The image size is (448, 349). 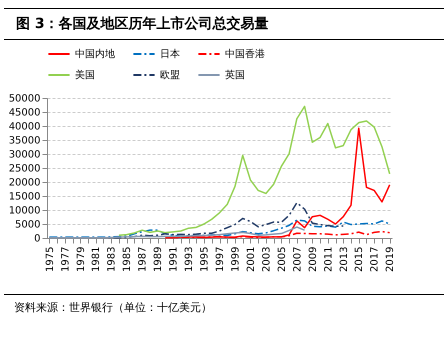 What do you see at coordinates (220, 259) in the screenshot?
I see `x-tick-label: 1997` at bounding box center [220, 259].